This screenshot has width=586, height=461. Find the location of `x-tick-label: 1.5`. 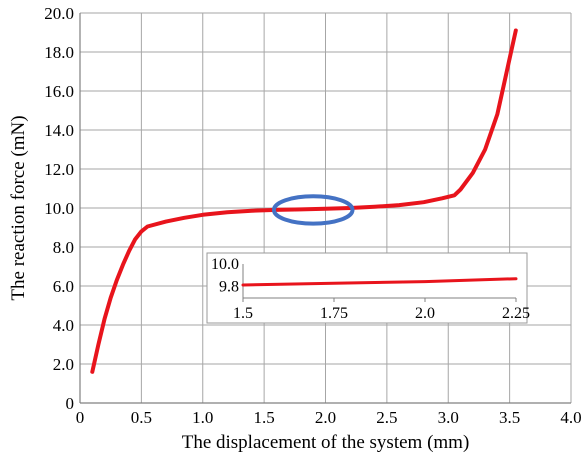

x-tick-label: 1.5 is located at coordinates (264, 417).